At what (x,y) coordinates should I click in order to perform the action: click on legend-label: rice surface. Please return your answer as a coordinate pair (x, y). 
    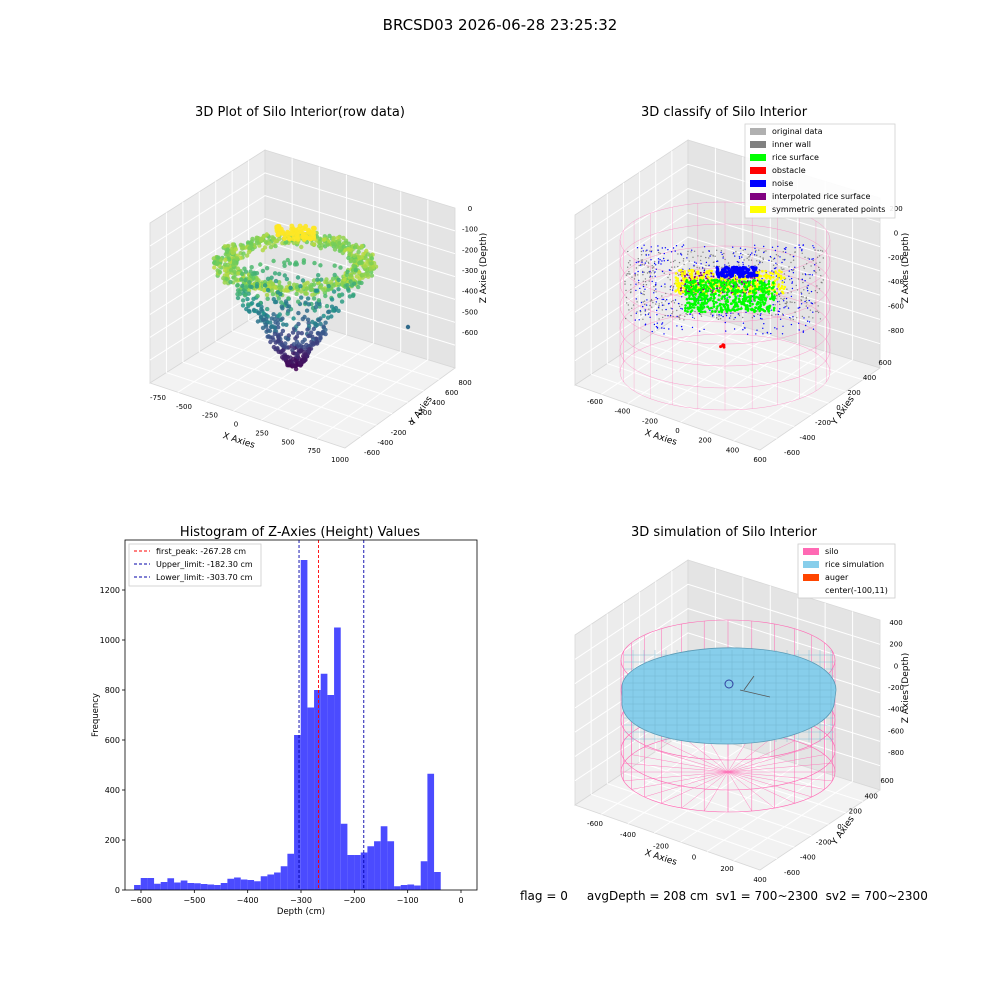
    Looking at the image, I should click on (795, 157).